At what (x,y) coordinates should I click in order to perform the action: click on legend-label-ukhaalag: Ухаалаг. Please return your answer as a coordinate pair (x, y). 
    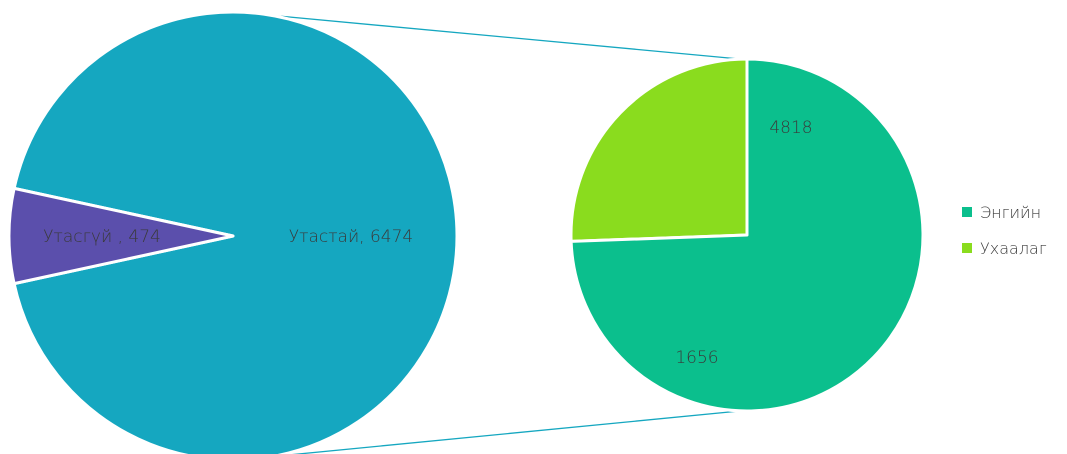
    Looking at the image, I should click on (1013, 248).